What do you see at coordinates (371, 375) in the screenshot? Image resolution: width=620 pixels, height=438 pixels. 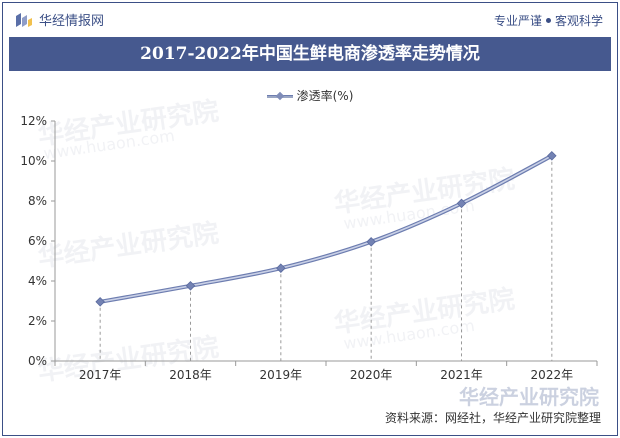 I see `x-tick-label: 2020年` at bounding box center [371, 375].